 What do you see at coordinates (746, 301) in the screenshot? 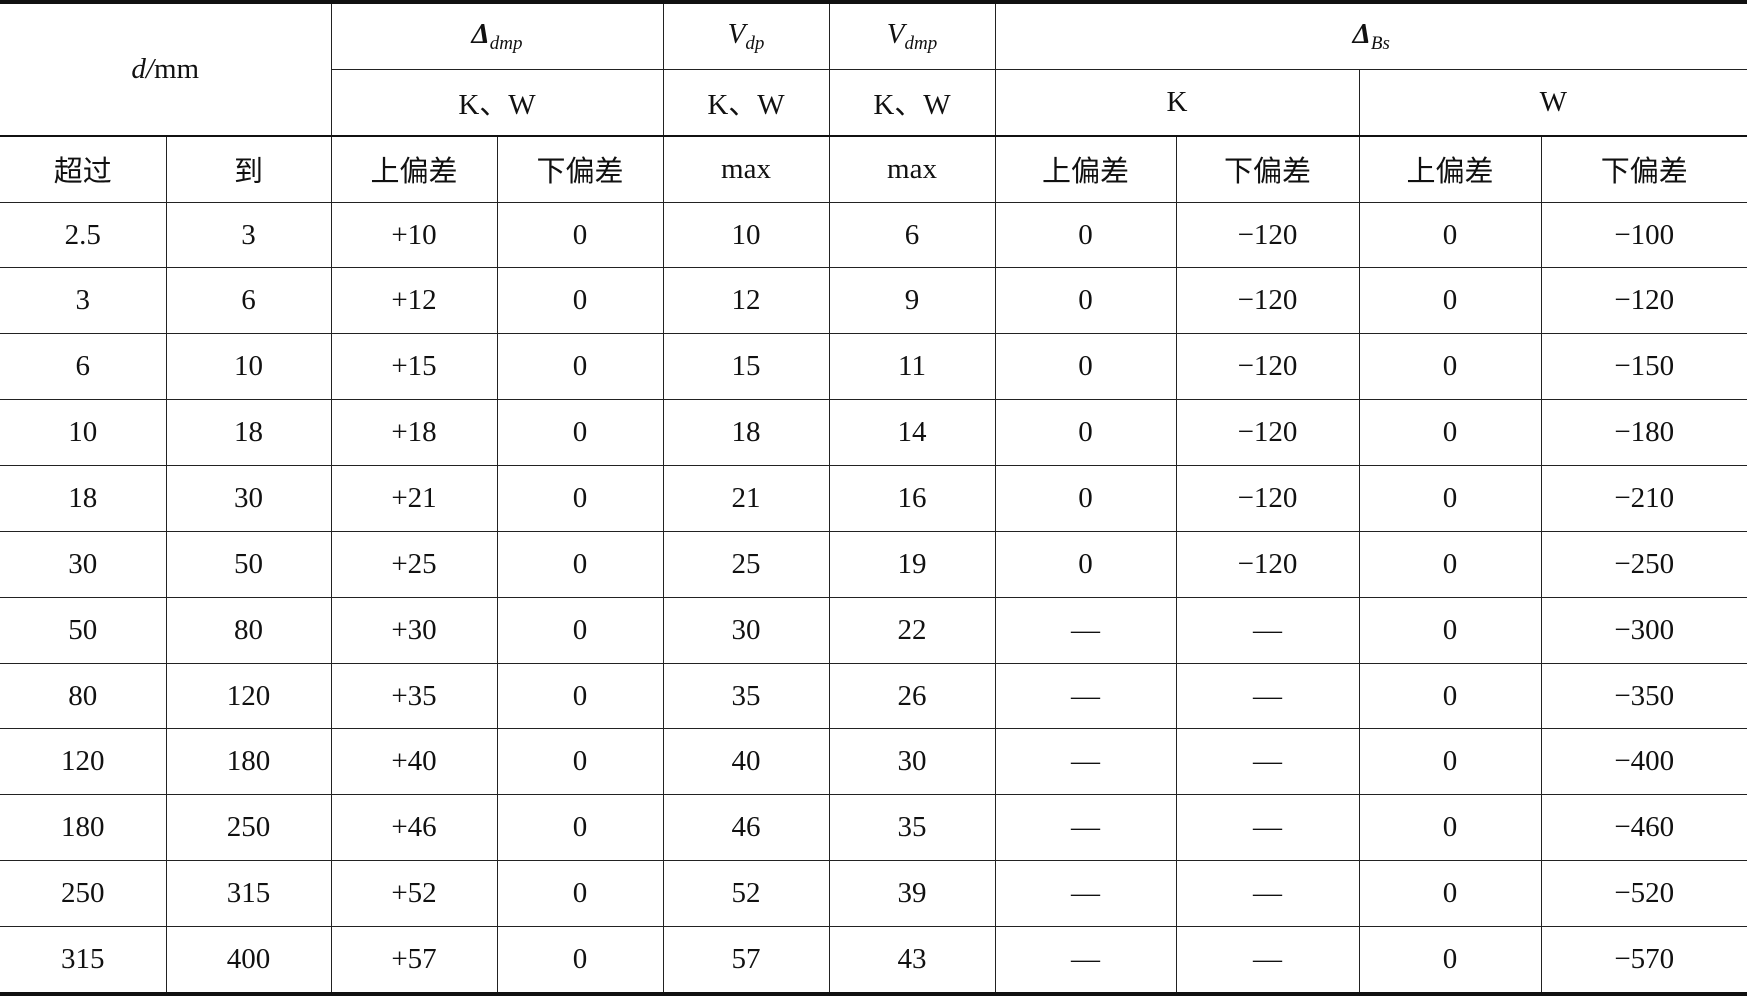
I see `table-cell: 12` at bounding box center [746, 301].